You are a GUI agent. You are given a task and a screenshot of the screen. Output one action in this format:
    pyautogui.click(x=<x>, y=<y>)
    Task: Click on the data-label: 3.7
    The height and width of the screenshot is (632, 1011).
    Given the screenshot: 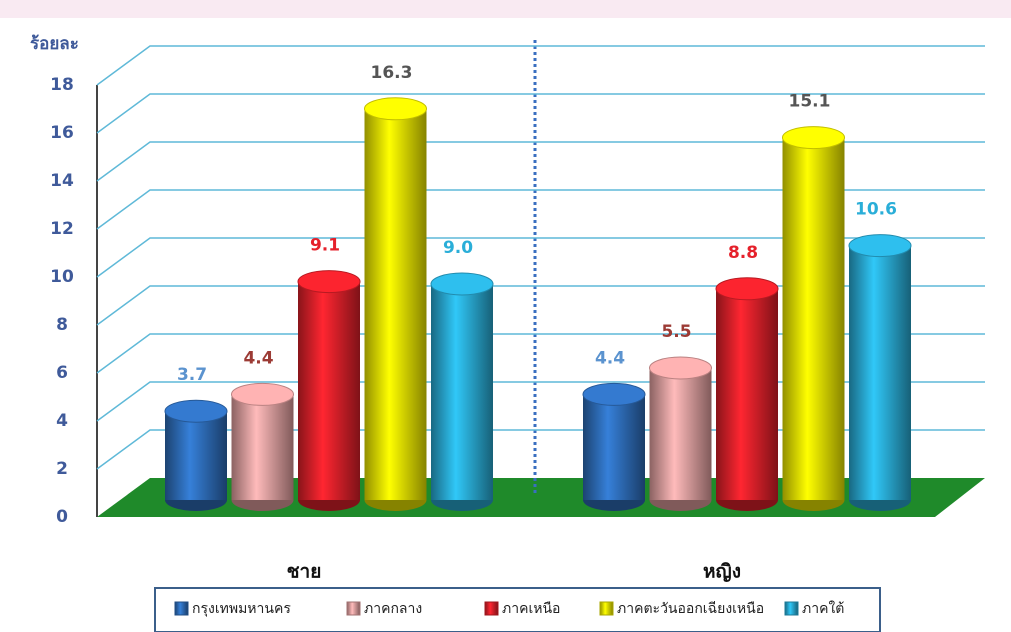 What is the action you would take?
    pyautogui.click(x=192, y=375)
    